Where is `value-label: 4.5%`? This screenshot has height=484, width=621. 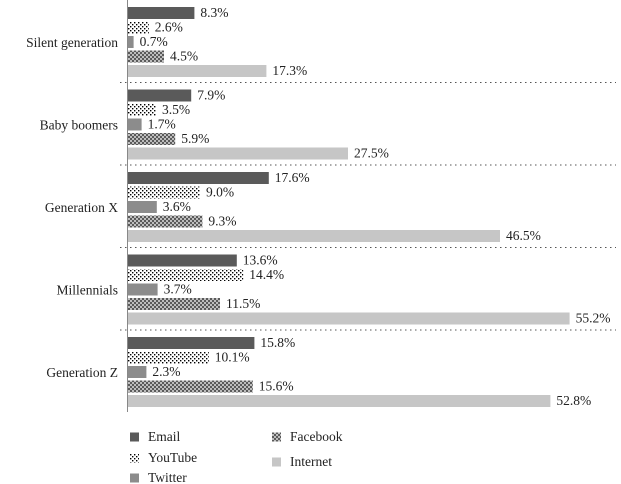 value-label: 4.5% is located at coordinates (184, 56).